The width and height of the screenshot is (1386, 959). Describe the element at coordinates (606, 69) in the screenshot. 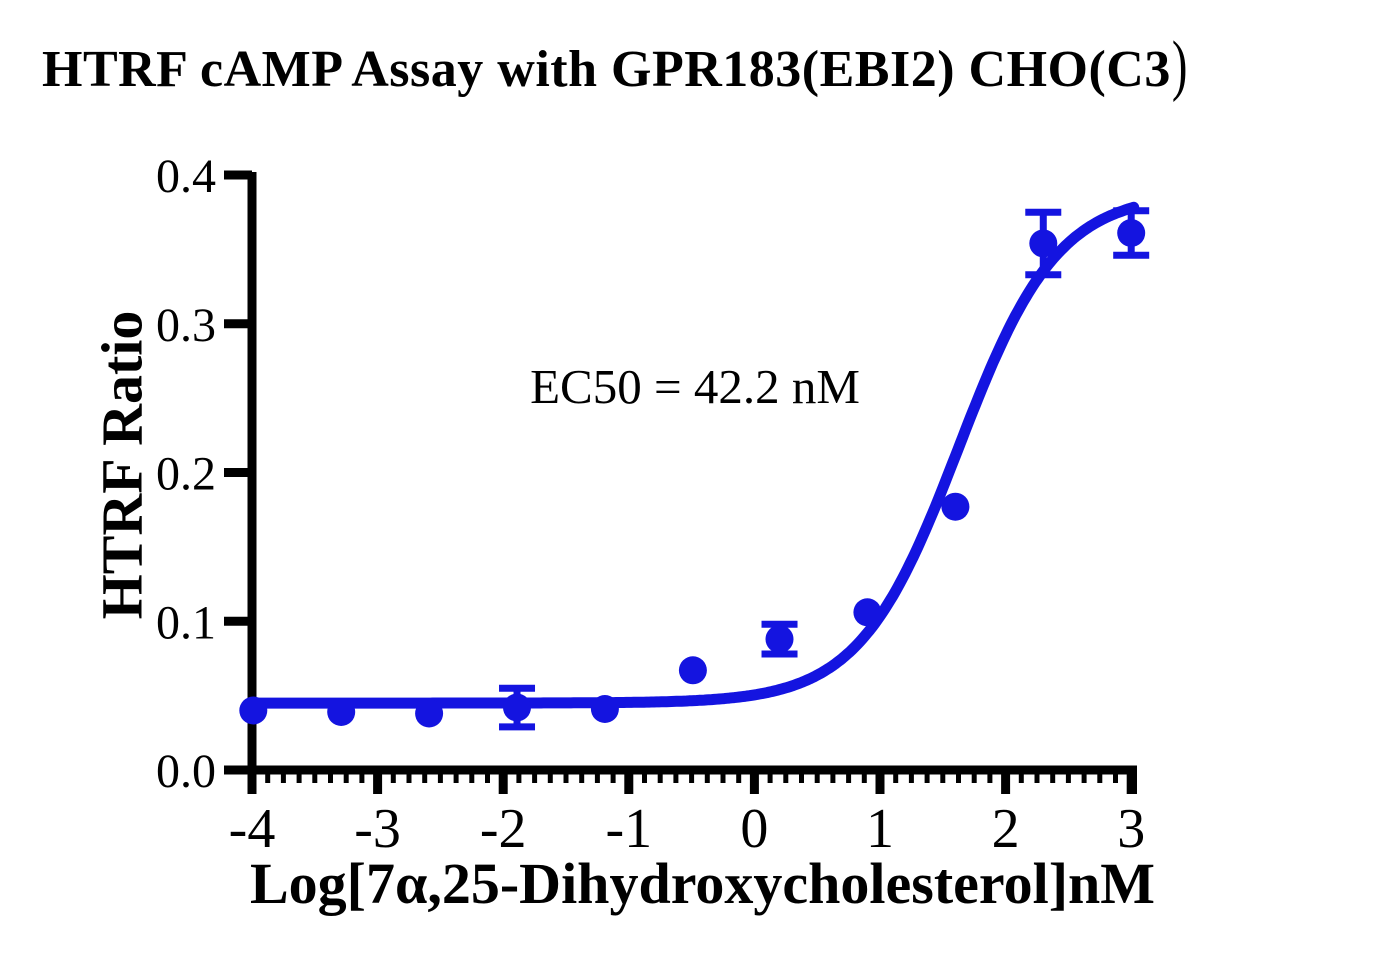

I see `chart-title-text: HTRF cAMP Assay with GPR183(EBI2) CHO(C3` at that location.